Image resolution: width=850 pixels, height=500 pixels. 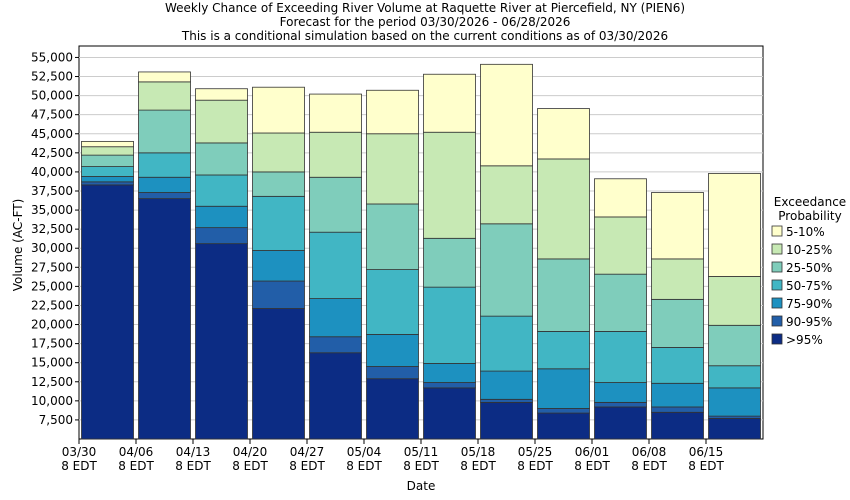 I want to click on bar-05-11-5-10pct, so click(x=449, y=103).